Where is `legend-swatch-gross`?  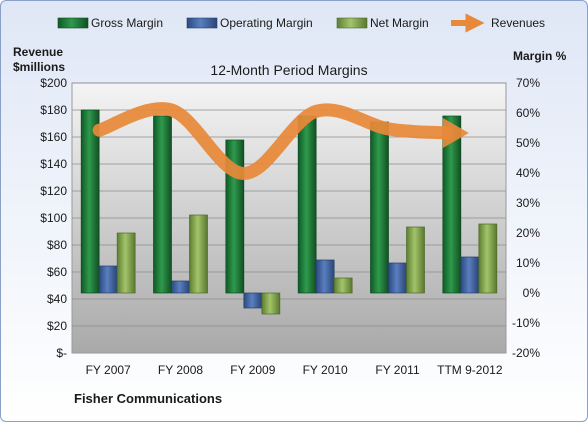
legend-swatch-gross is located at coordinates (73, 23).